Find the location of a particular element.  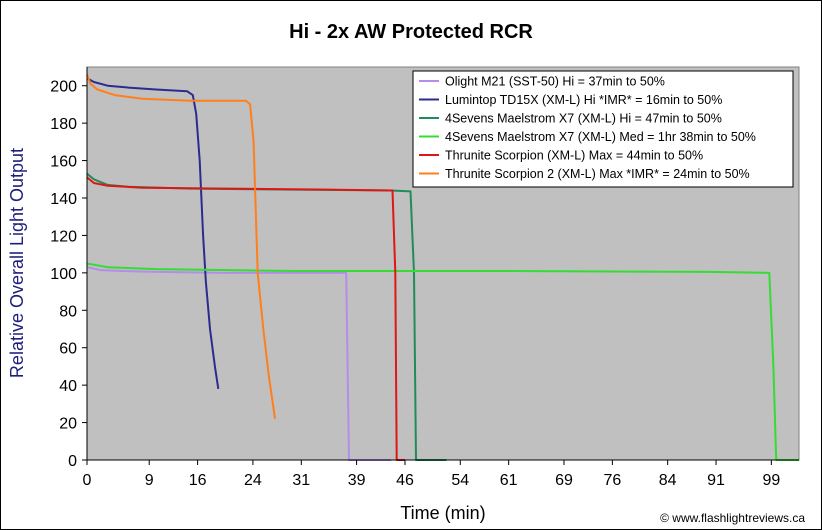

x-tick-label: 24 is located at coordinates (253, 480).